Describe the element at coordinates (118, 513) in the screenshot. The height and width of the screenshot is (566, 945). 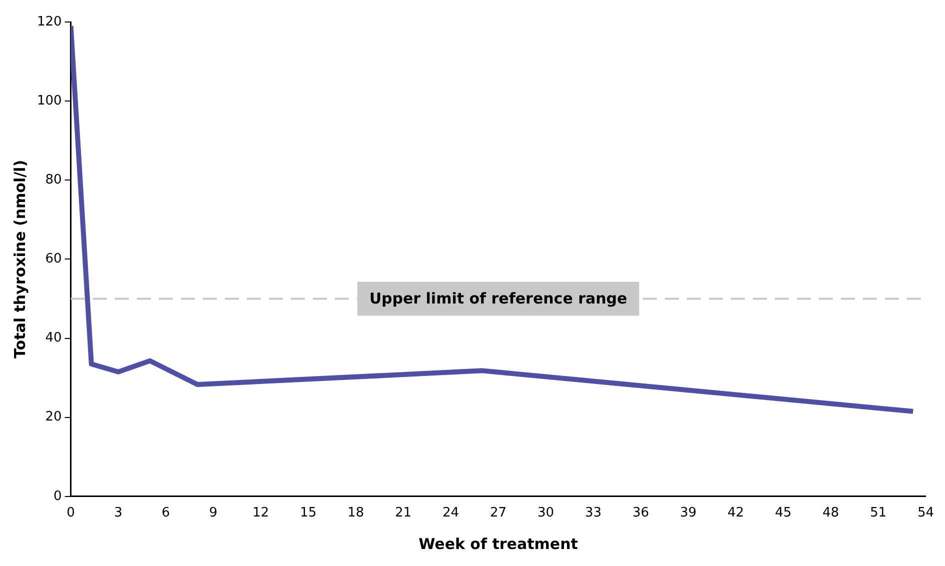
I see `x-tick-label: 3` at that location.